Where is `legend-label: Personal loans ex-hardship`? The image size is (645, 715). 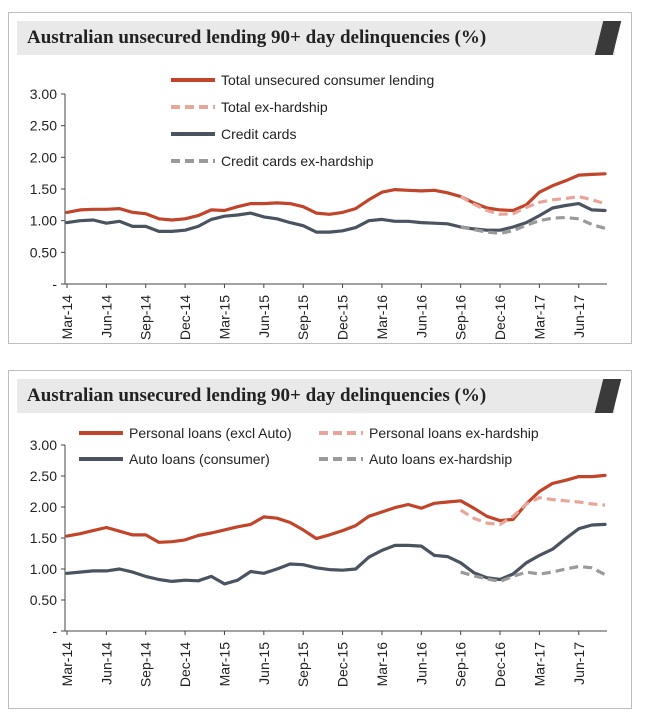
legend-label: Personal loans ex-hardship is located at coordinates (454, 433).